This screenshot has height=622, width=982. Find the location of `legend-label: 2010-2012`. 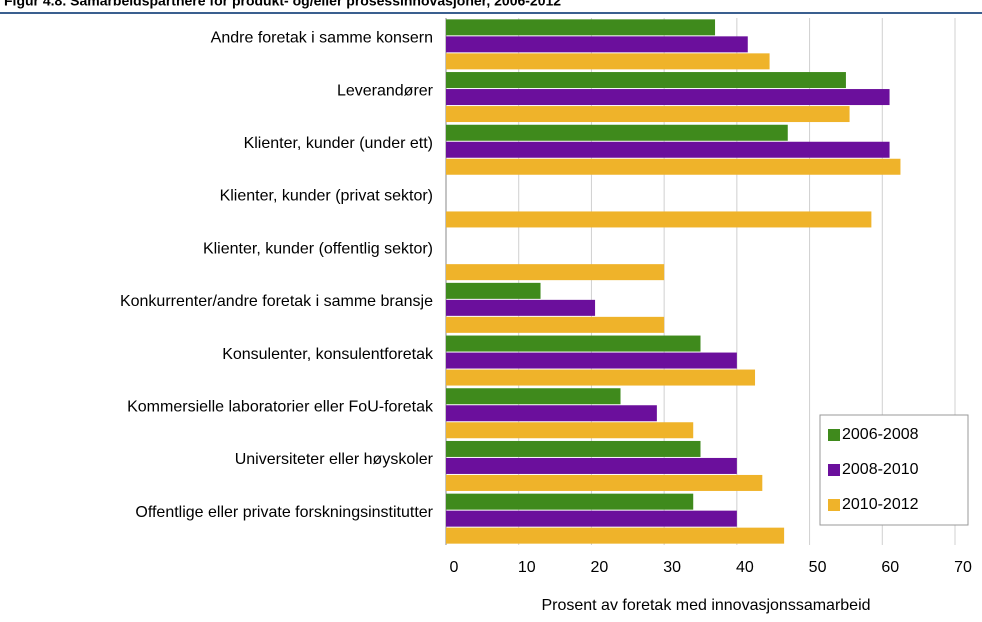

legend-label: 2010-2012 is located at coordinates (880, 504).